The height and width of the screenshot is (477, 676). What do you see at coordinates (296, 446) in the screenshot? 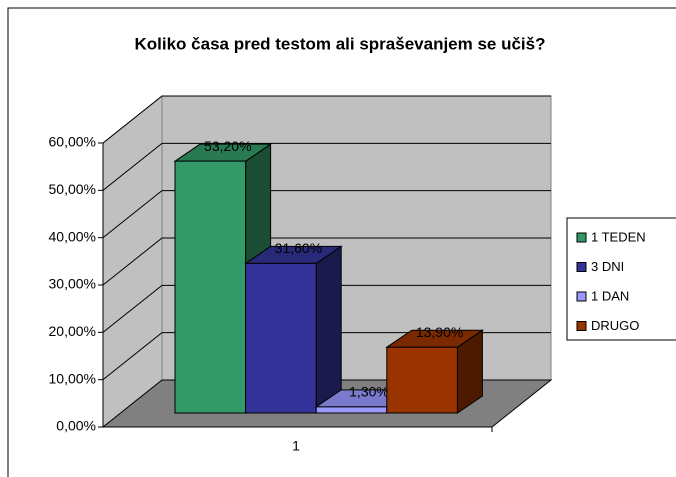
I see `x-tick-label: 1` at bounding box center [296, 446].